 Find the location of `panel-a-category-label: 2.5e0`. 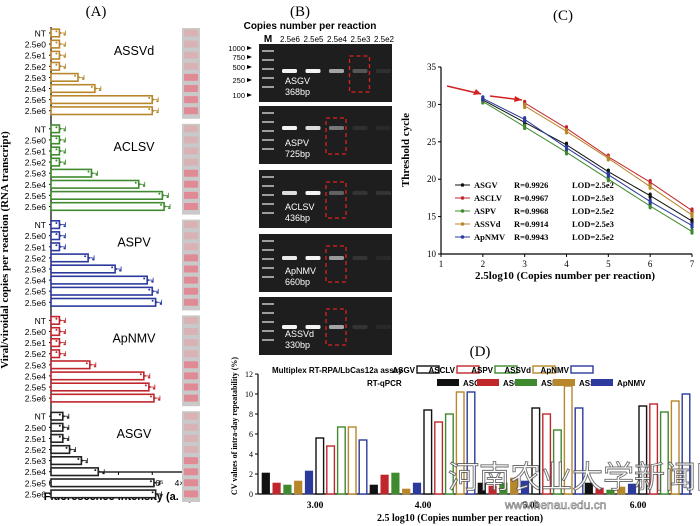

panel-a-category-label: 2.5e0 is located at coordinates (36, 332).